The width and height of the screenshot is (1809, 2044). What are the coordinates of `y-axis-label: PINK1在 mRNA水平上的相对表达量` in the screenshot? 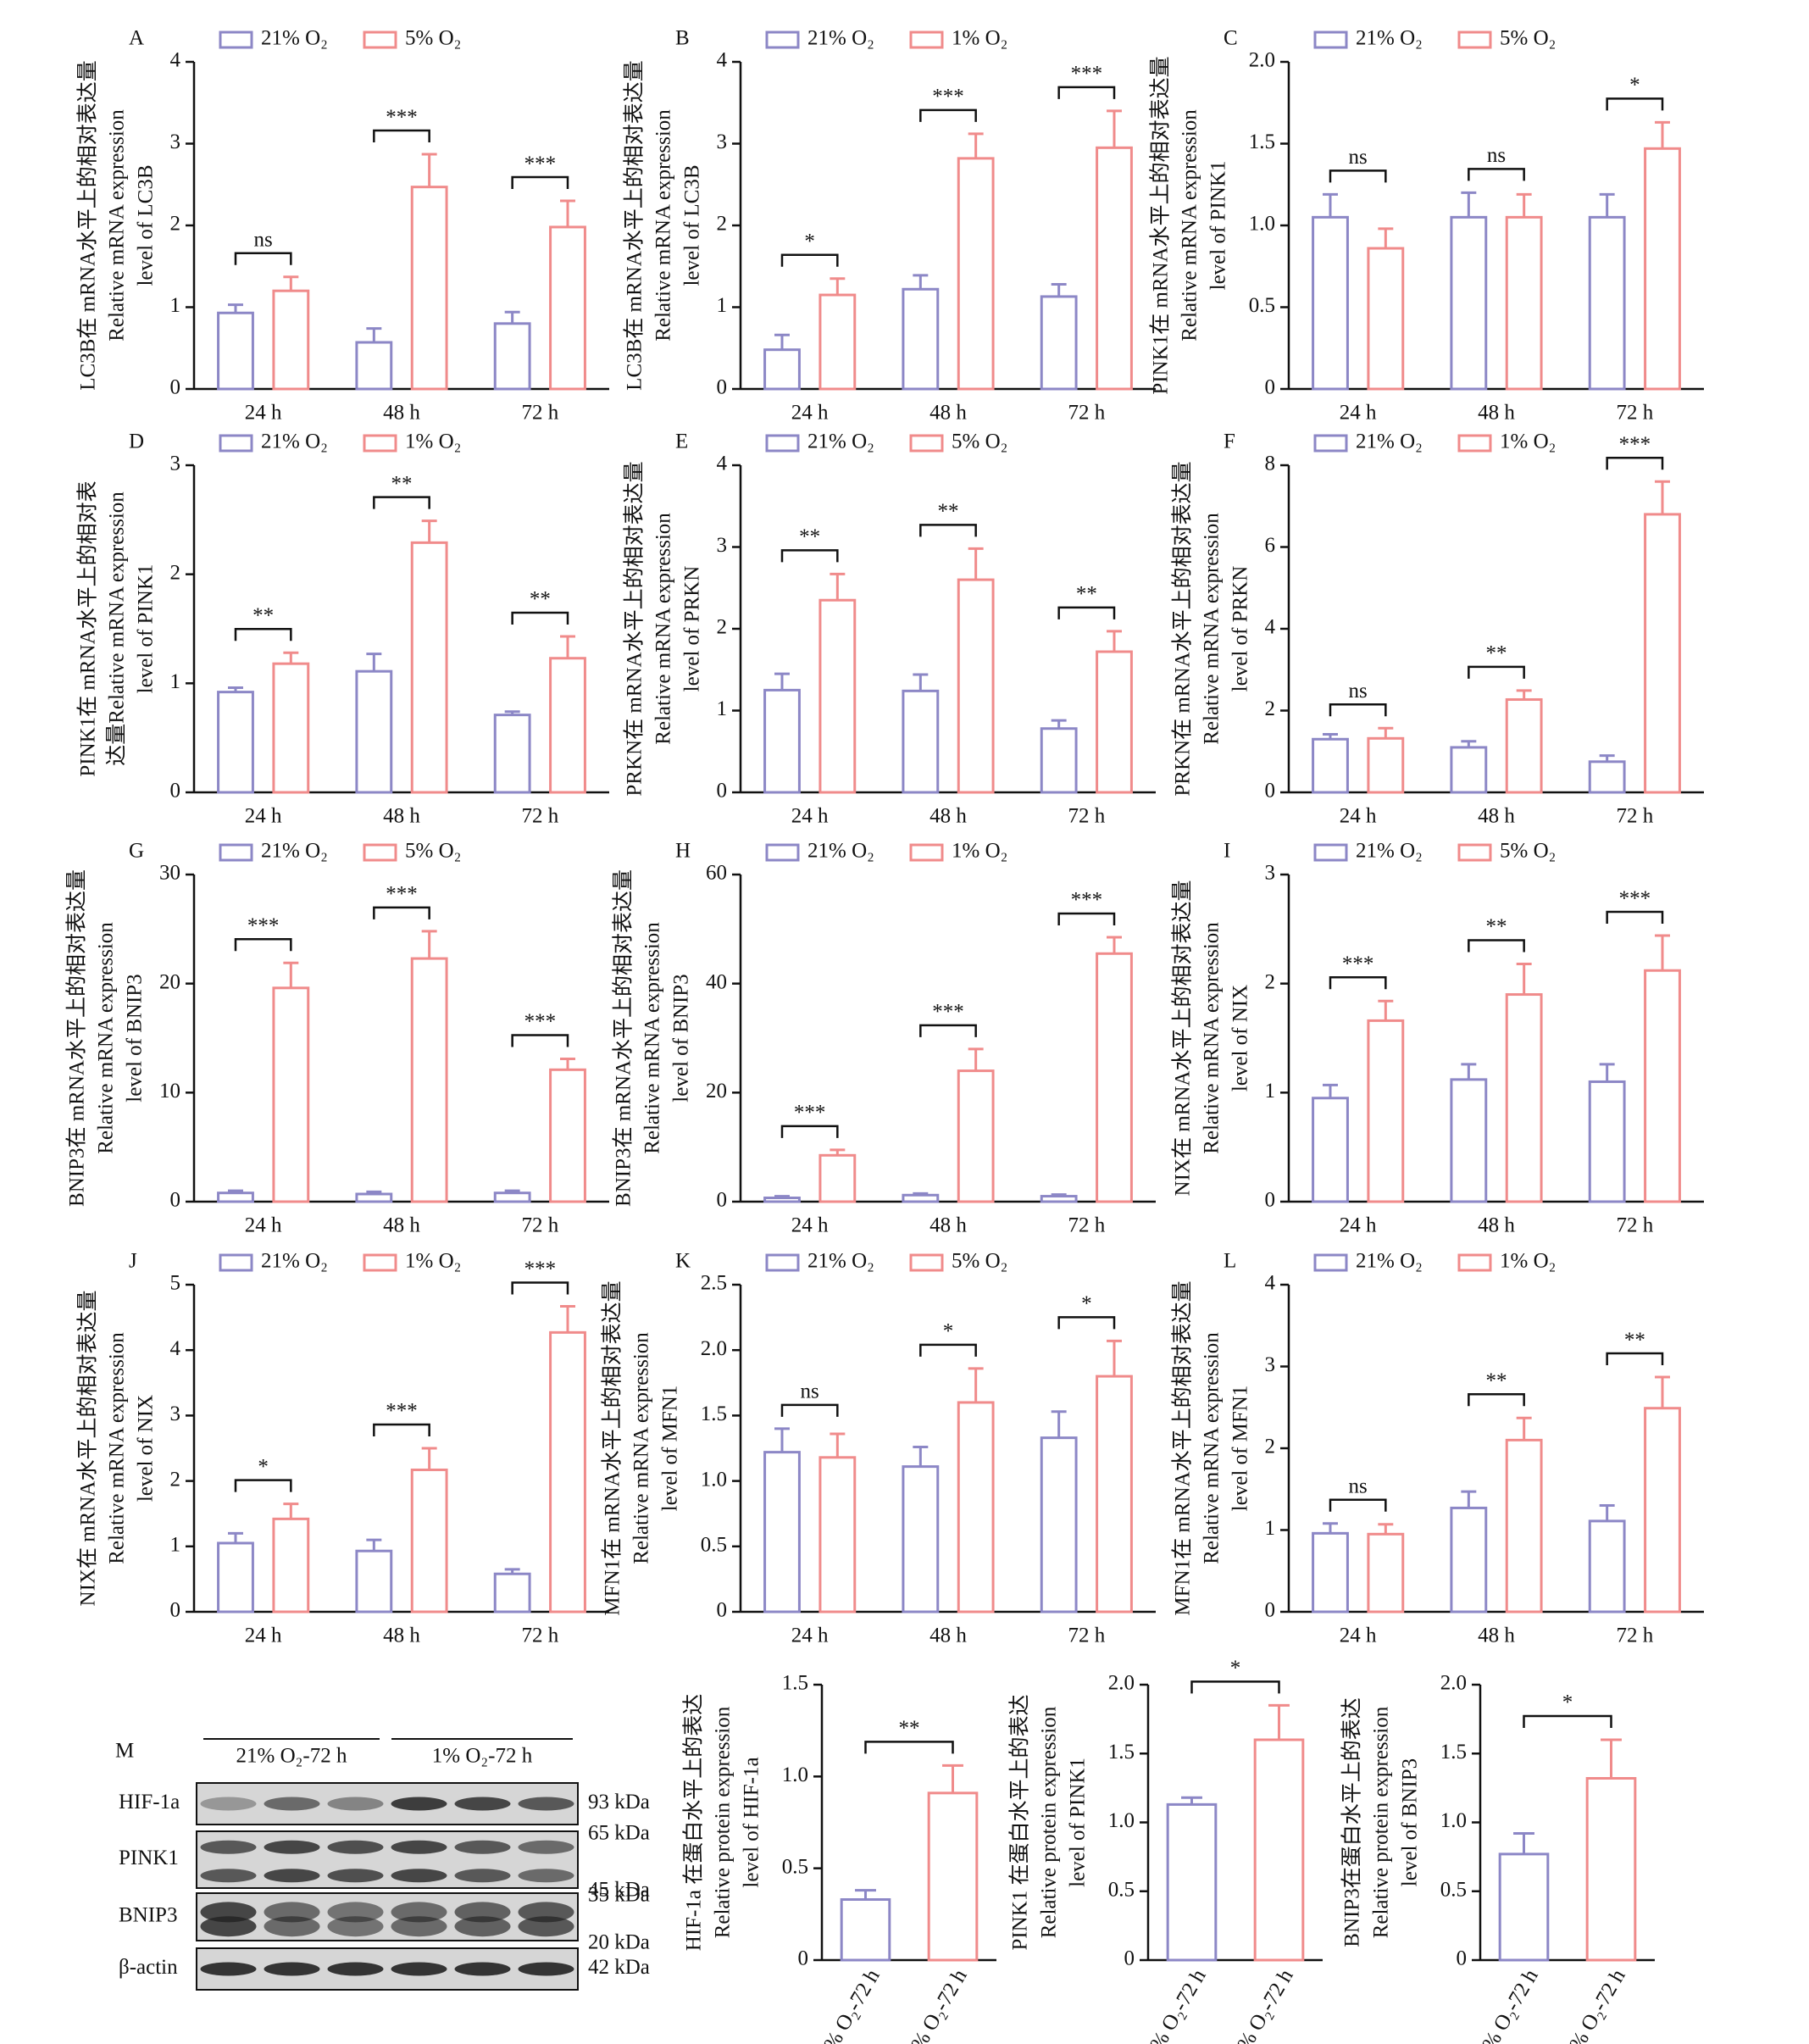 It's located at (1161, 225).